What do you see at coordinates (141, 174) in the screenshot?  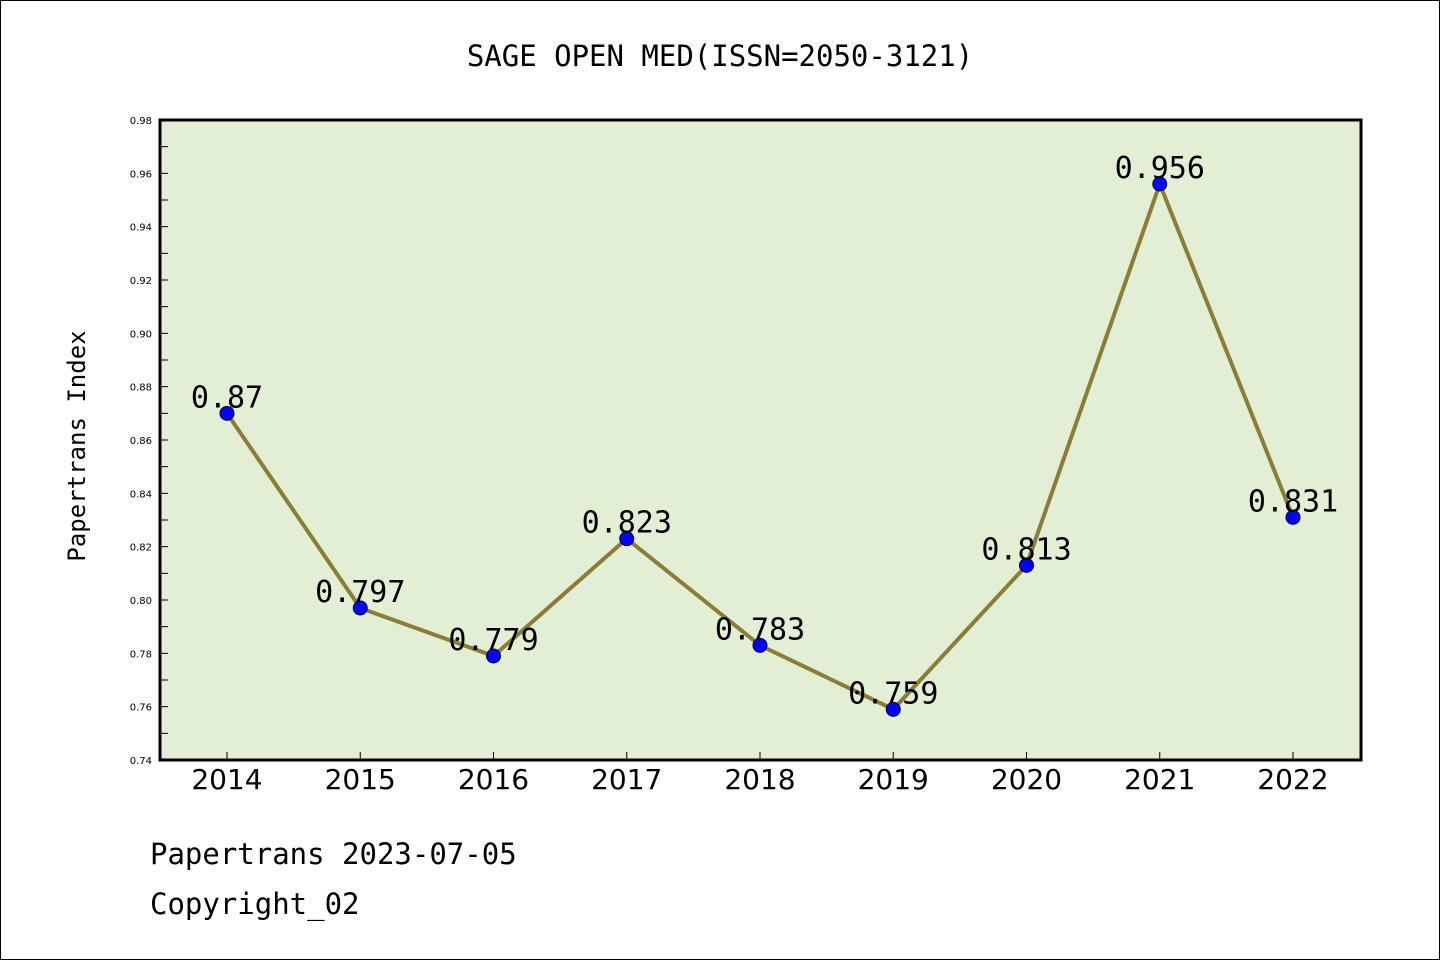 I see `y-tick-label: 0.96` at bounding box center [141, 174].